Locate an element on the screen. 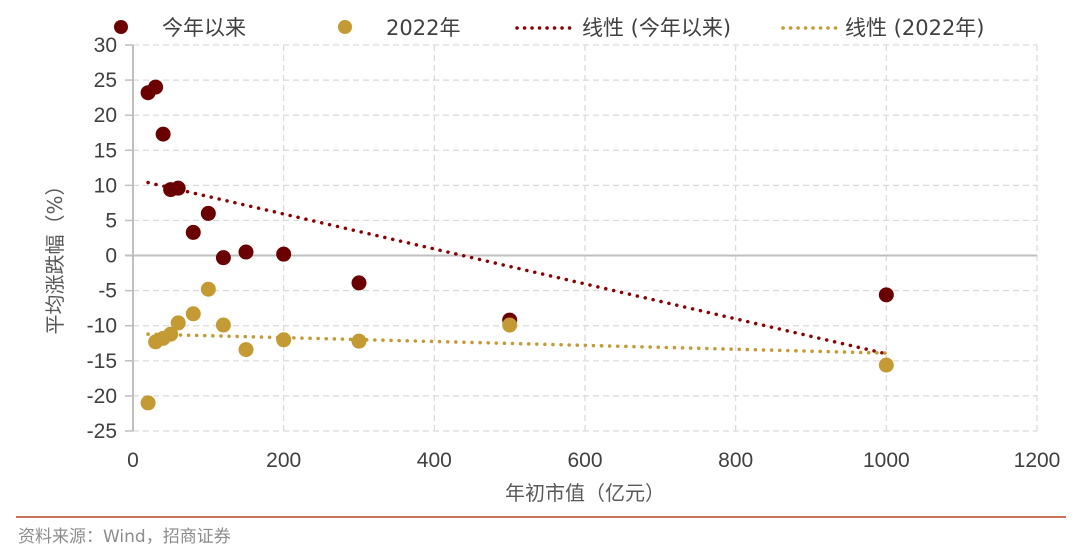 The height and width of the screenshot is (560, 1080). y-axis-title: 平均涨跌幅（%） is located at coordinates (55, 254).